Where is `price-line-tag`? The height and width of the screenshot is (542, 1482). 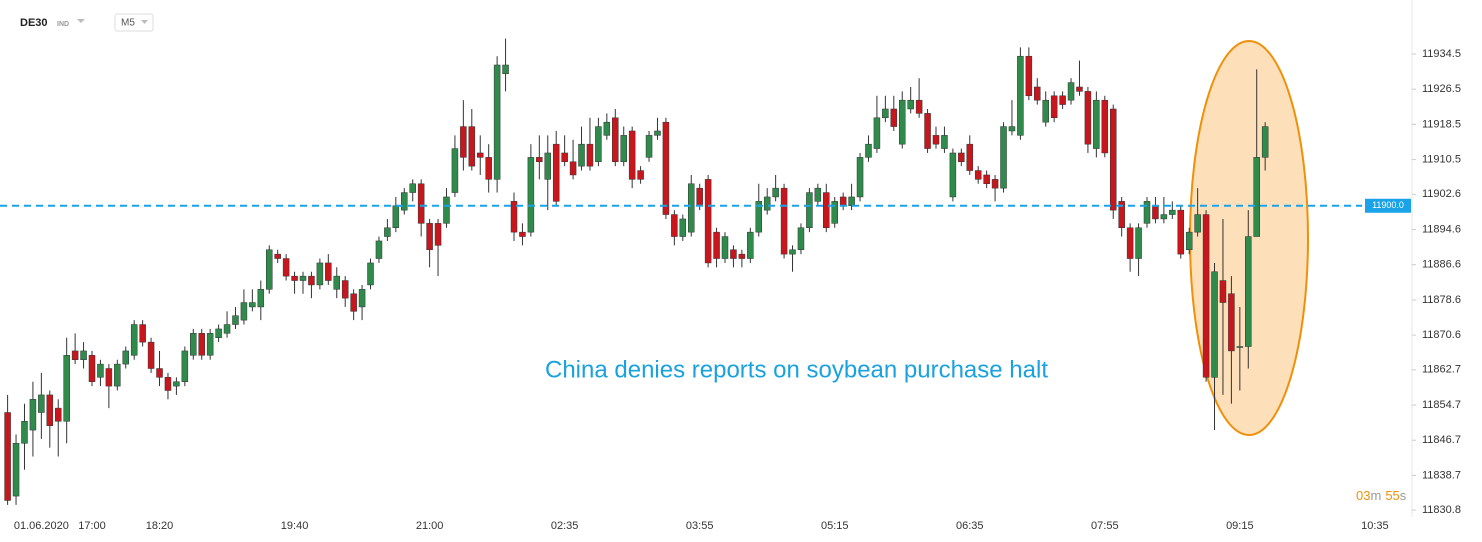
price-line-tag is located at coordinates (1388, 205).